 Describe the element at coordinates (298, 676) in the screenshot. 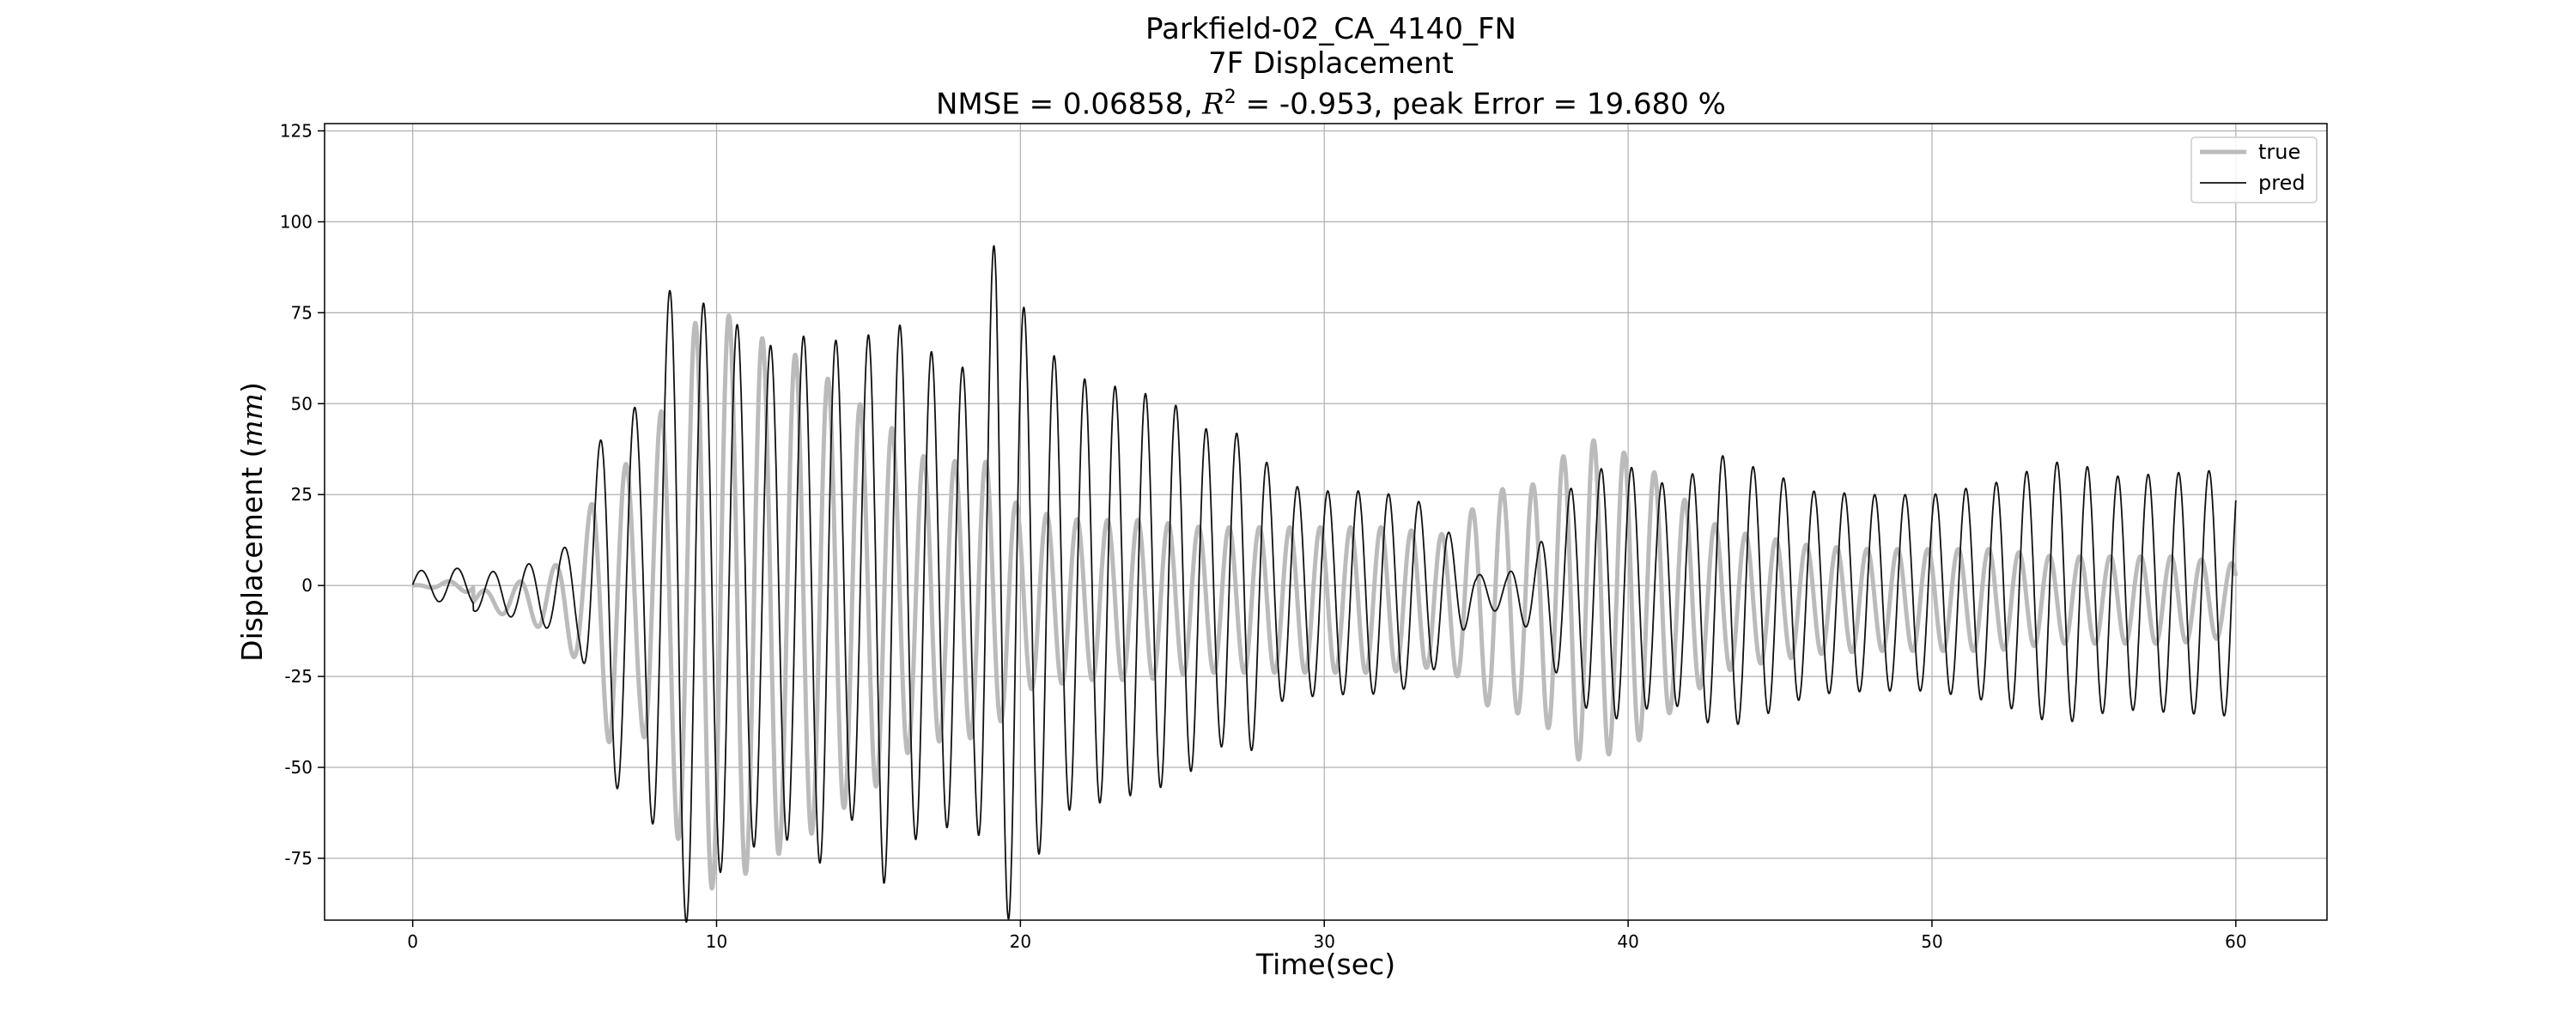

I see `y-tick-label: -25` at that location.